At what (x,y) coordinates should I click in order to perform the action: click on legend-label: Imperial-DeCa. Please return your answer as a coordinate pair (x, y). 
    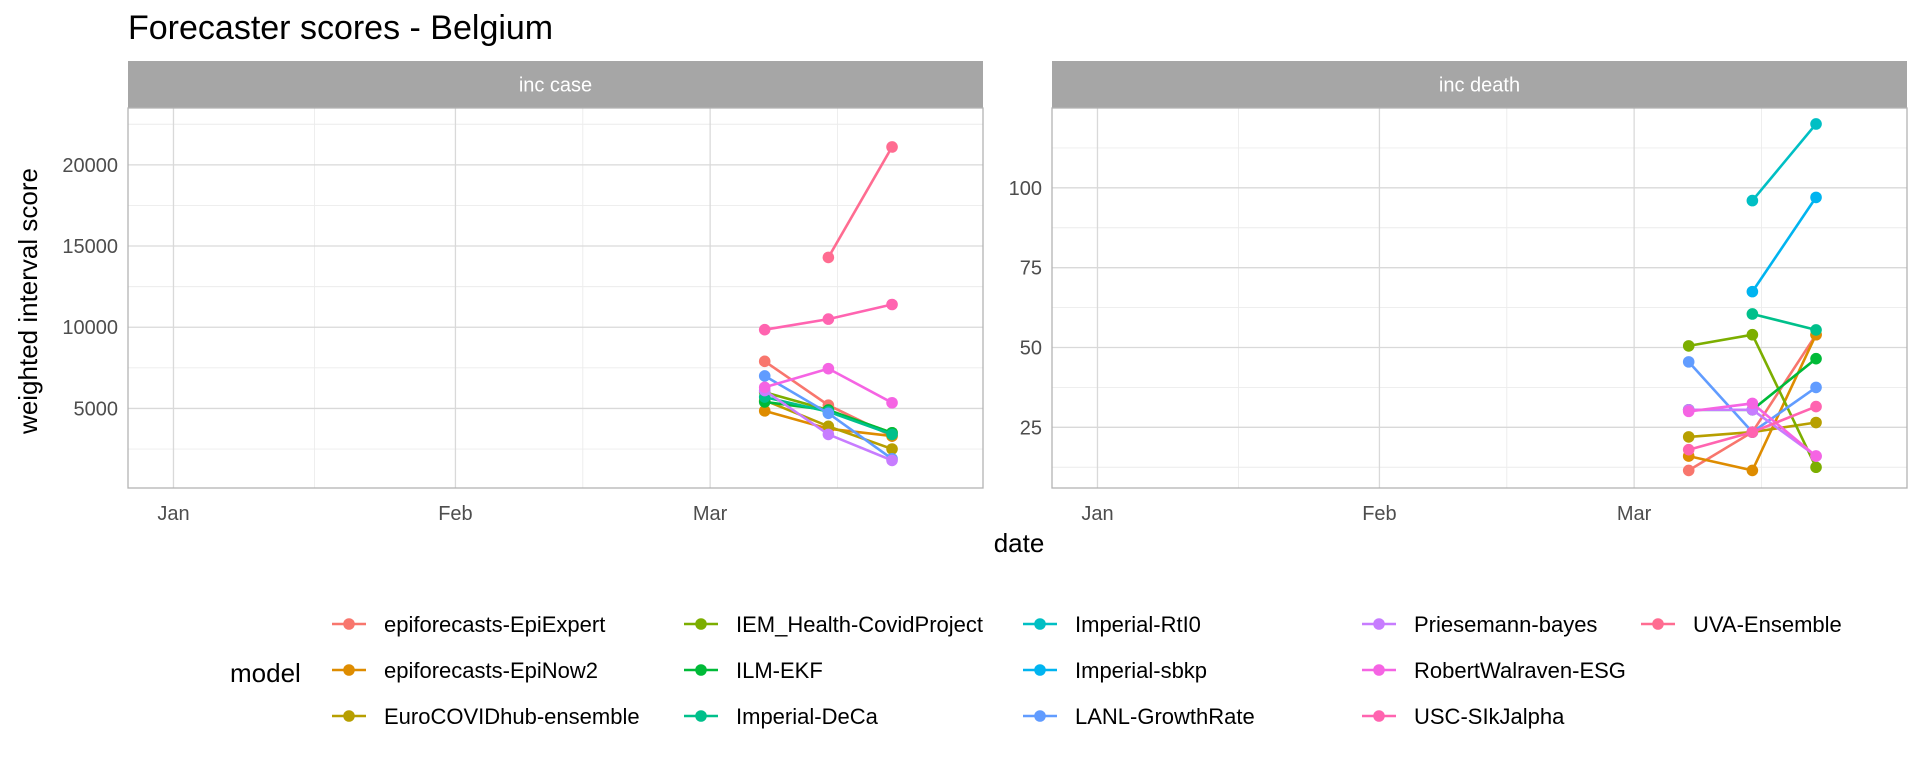
    Looking at the image, I should click on (807, 716).